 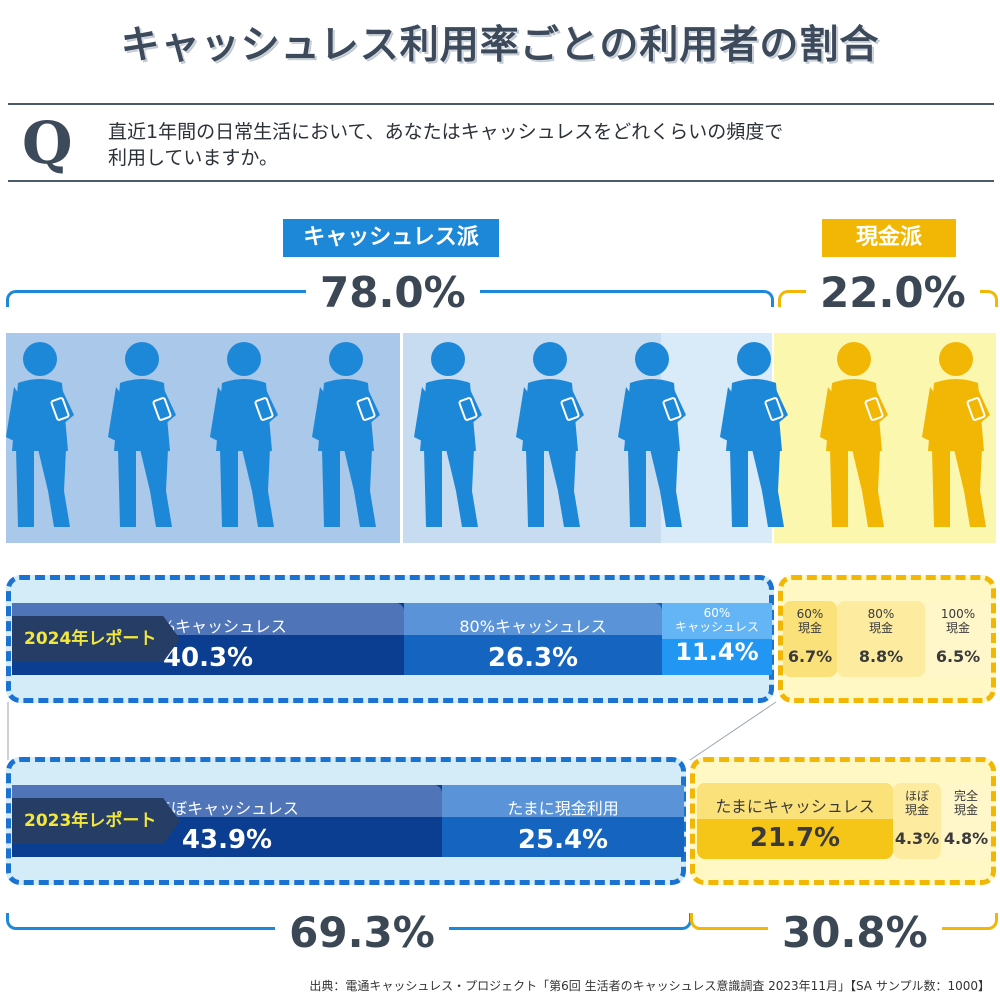 I want to click on cash-2023-total: 30.8%, so click(x=855, y=932).